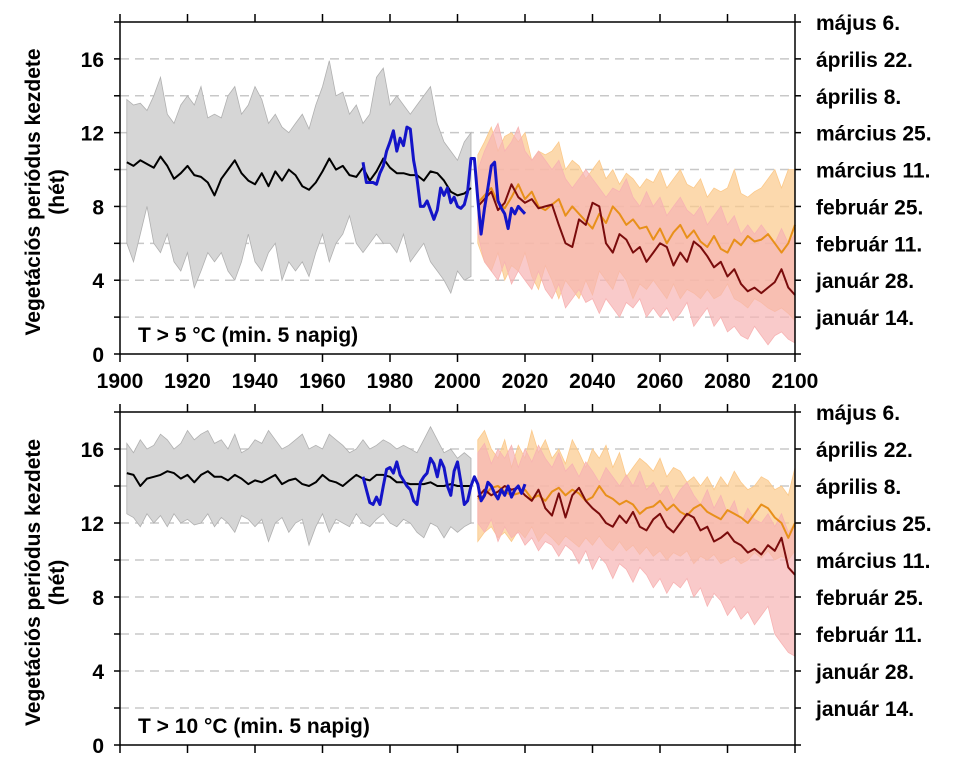  What do you see at coordinates (390, 381) in the screenshot?
I see `x-tick-label: 1980` at bounding box center [390, 381].